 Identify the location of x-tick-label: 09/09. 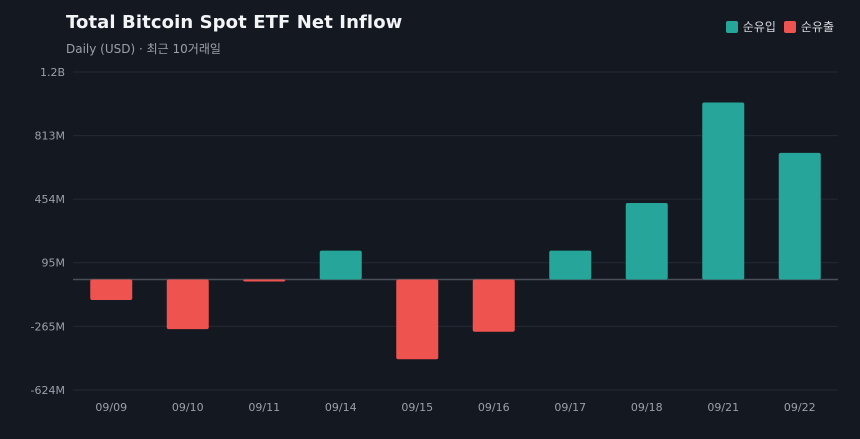
(111, 407).